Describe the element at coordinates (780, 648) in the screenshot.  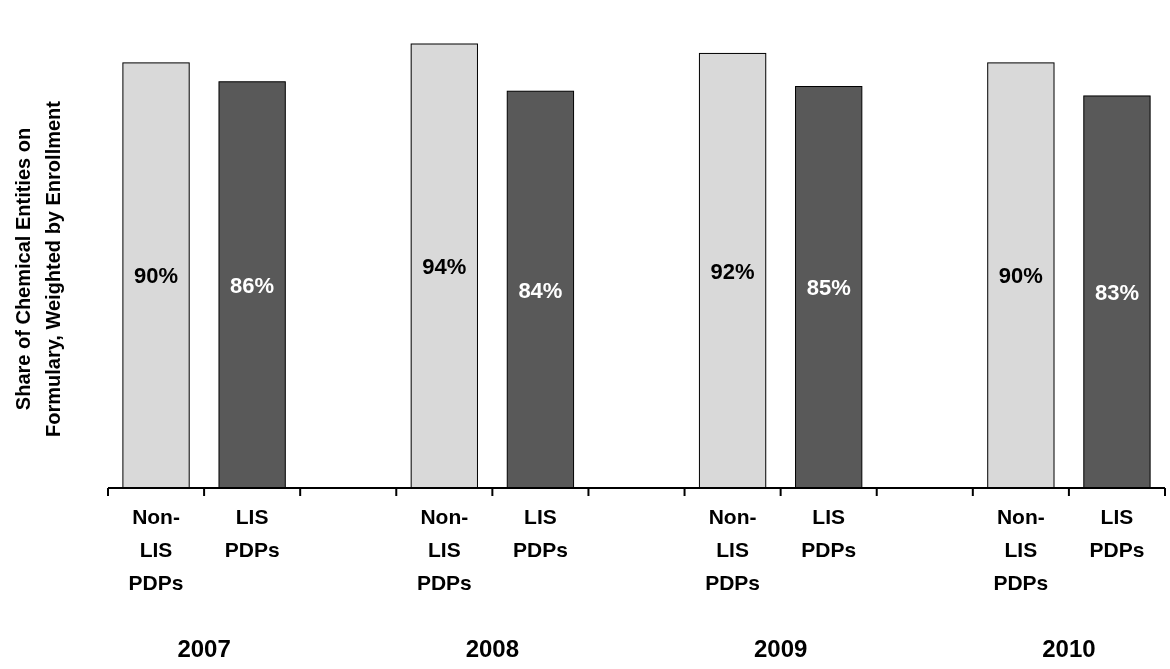
I see `x-tick-label: 2009` at that location.